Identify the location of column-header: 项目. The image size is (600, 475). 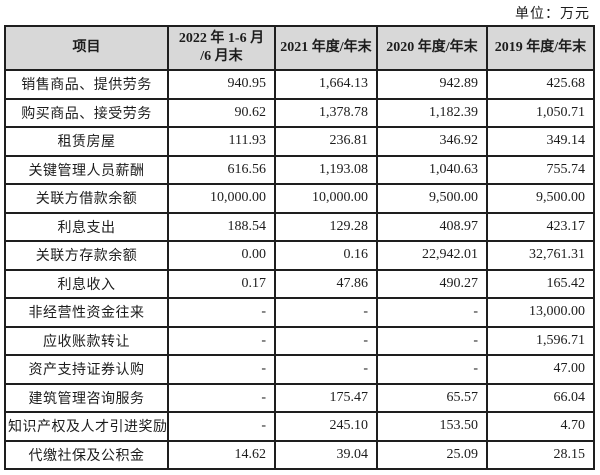
(86, 48).